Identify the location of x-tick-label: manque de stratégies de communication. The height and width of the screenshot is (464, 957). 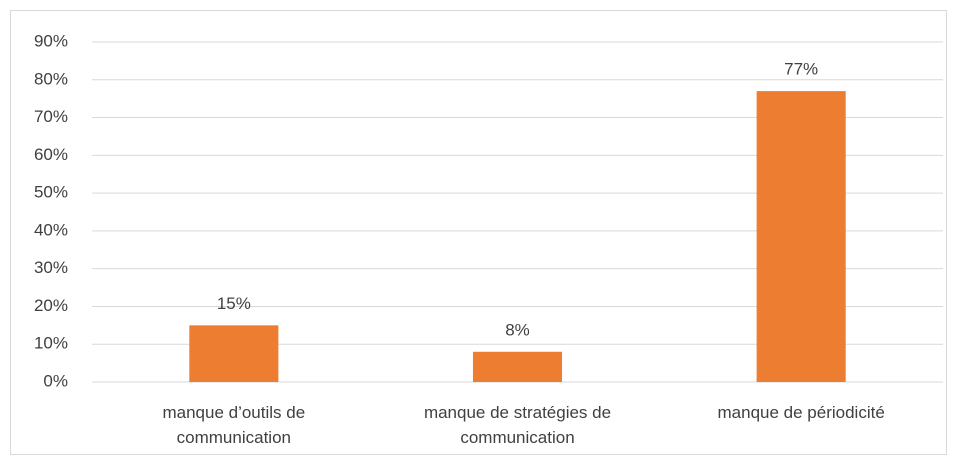
(517, 425).